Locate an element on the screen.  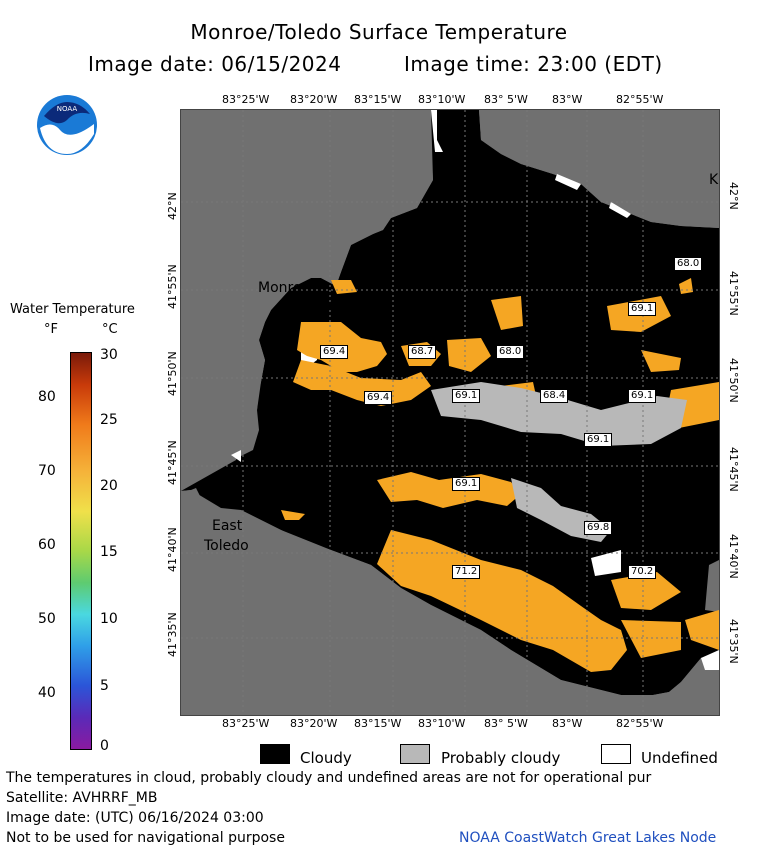
footer-credit: NOAA CoastWatch Great Lakes Node is located at coordinates (588, 838).